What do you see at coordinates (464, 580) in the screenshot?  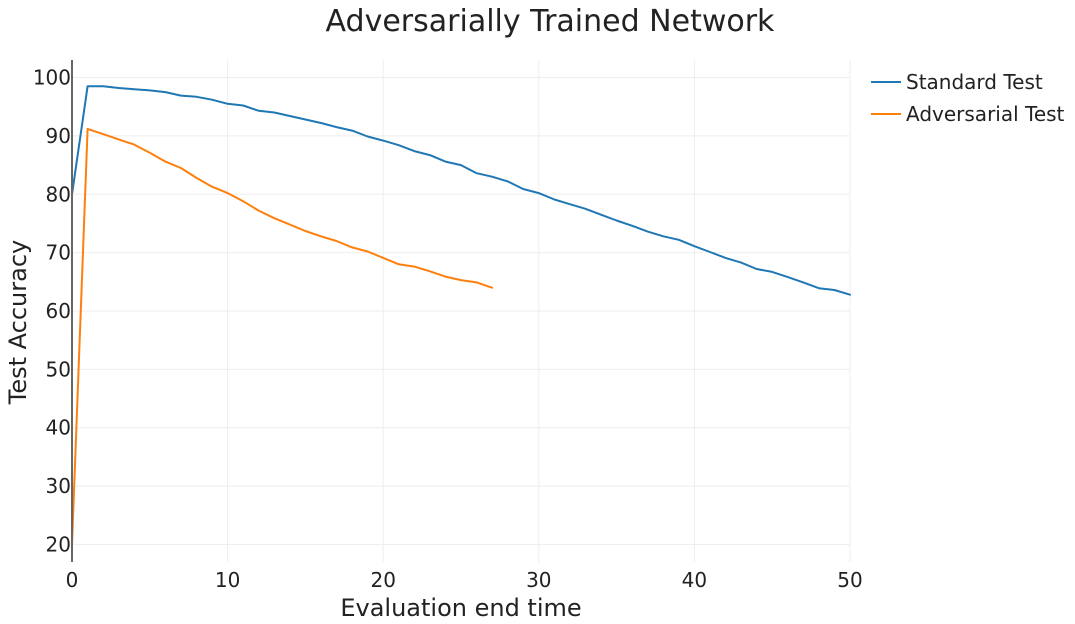 I see `x-tick-labels: 0 10 20 30 40 50` at bounding box center [464, 580].